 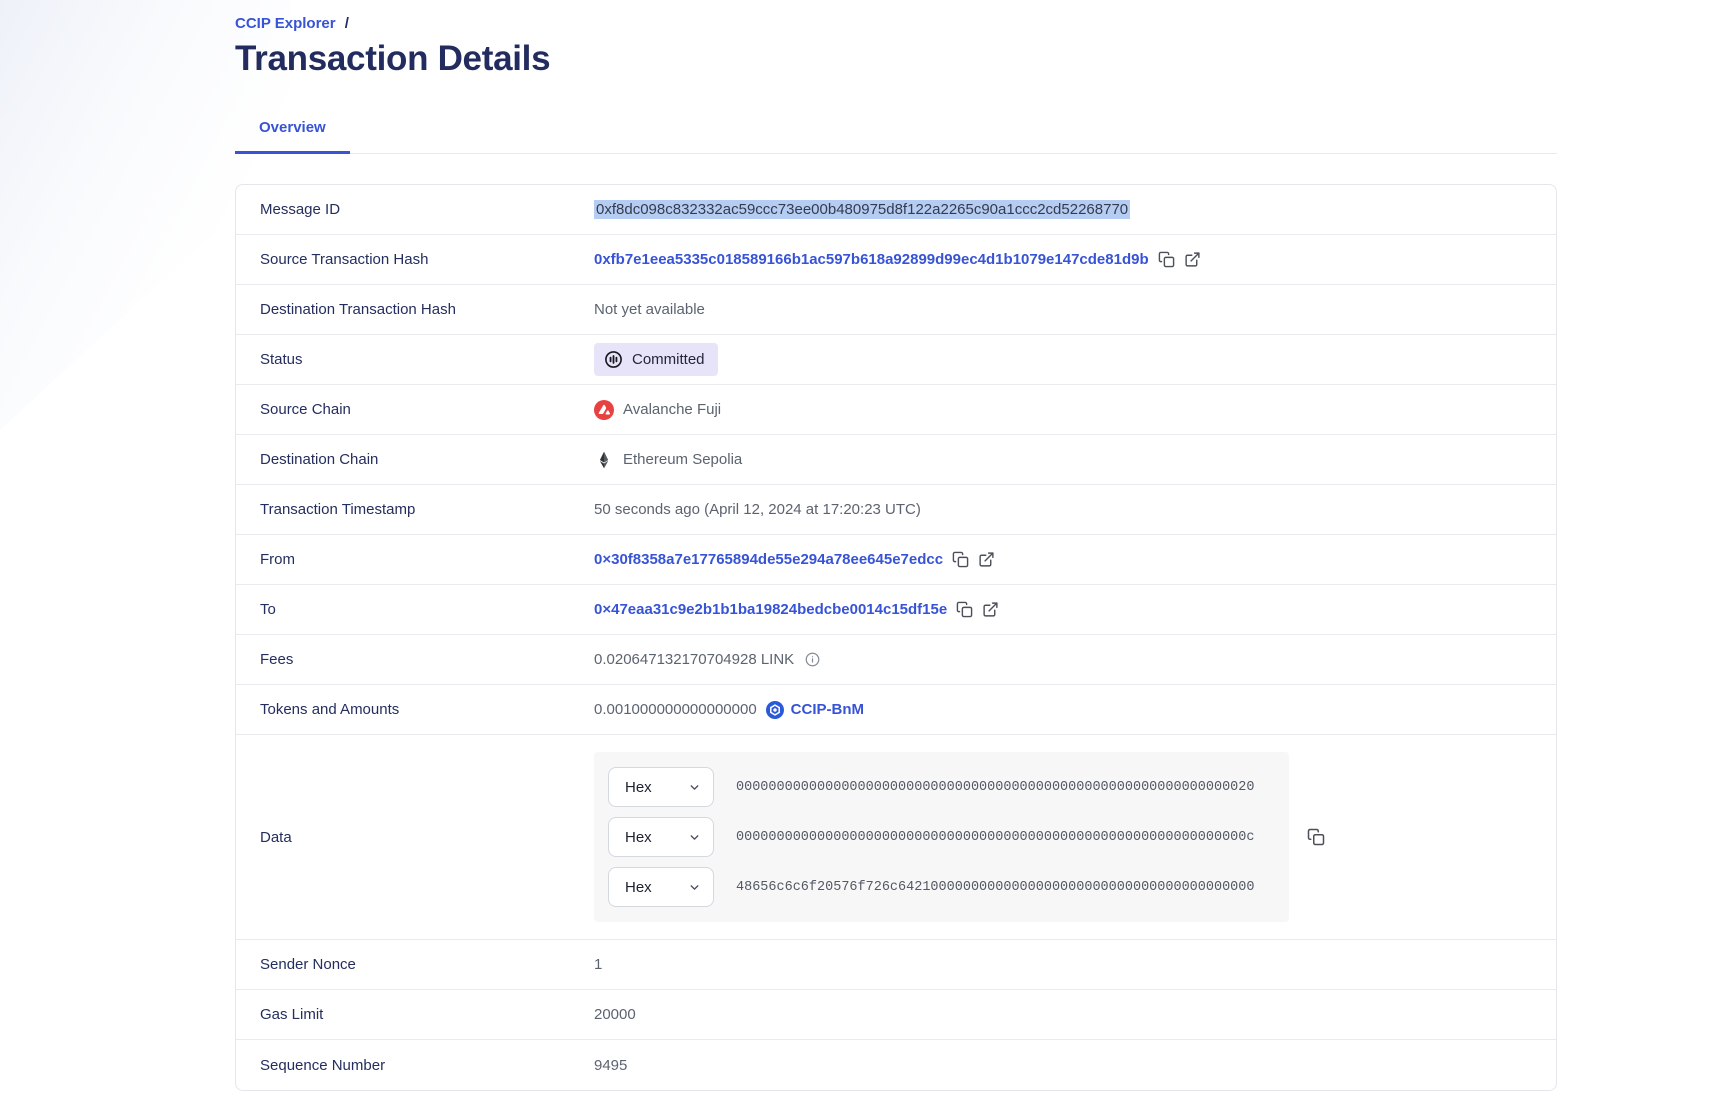 I want to click on sender-nonce-value: 1, so click(x=598, y=964).